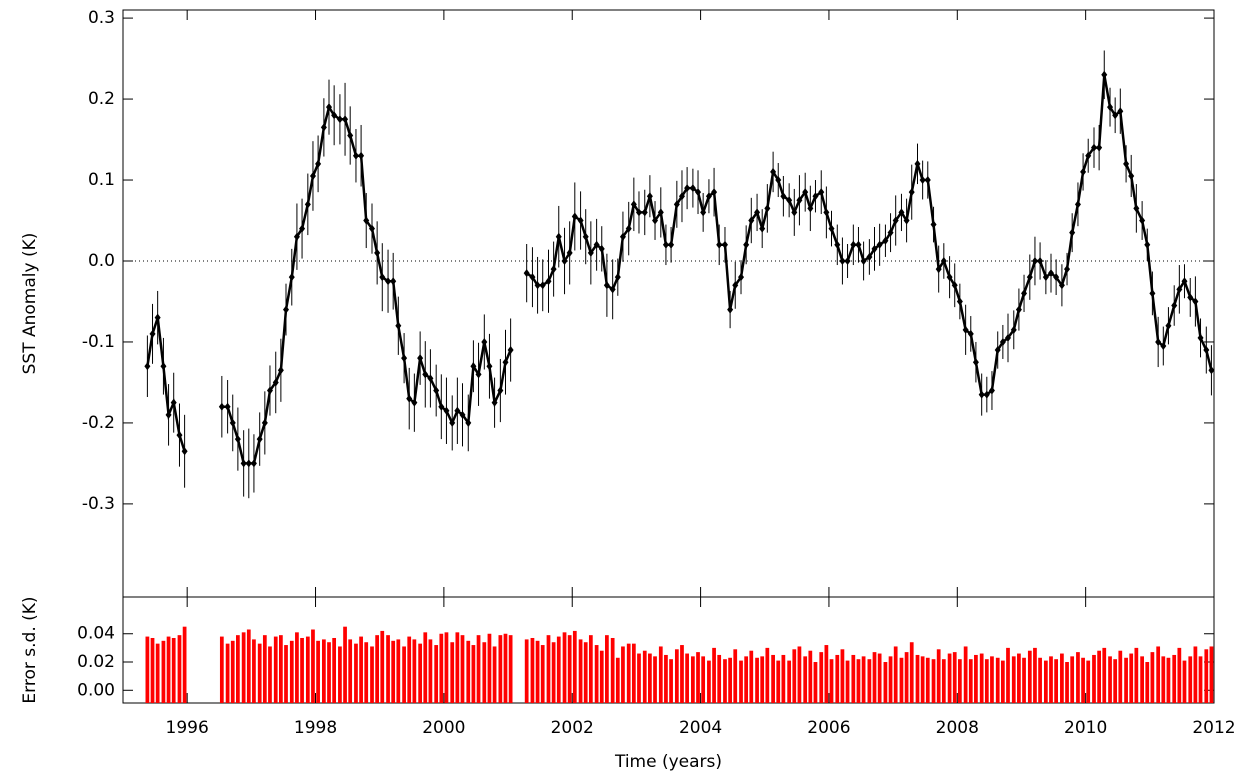 This screenshot has width=1254, height=776. What do you see at coordinates (668, 650) in the screenshot?
I see `plot-frame` at bounding box center [668, 650].